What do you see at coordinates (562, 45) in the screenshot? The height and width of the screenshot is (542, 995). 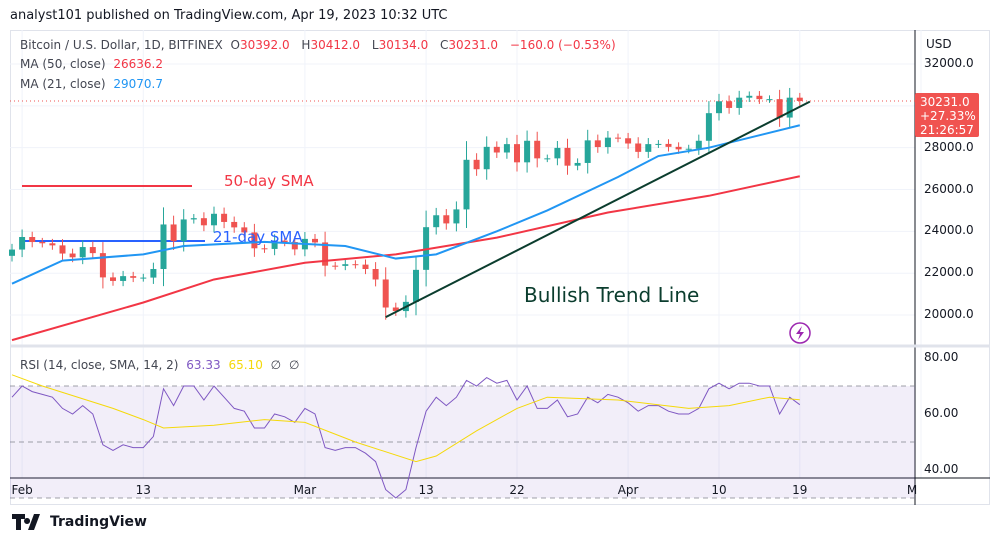 I see `change-value: −160.0 (−0.53%)` at bounding box center [562, 45].